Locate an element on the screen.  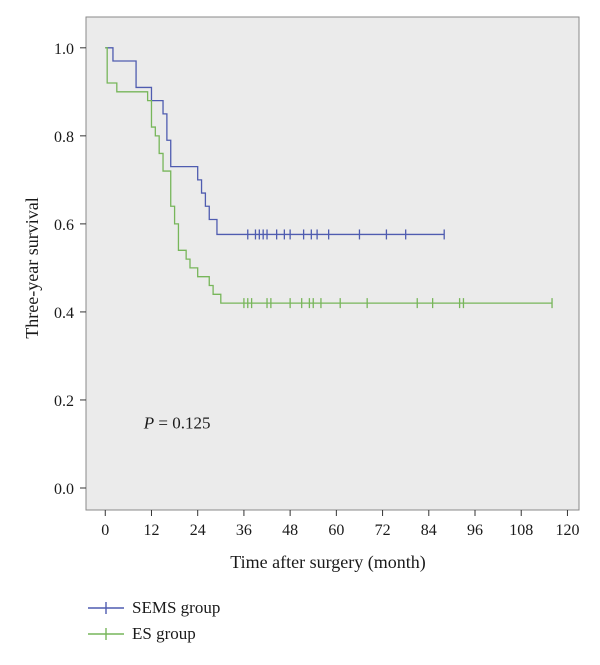
x-tick-label: 36 is located at coordinates (244, 530).